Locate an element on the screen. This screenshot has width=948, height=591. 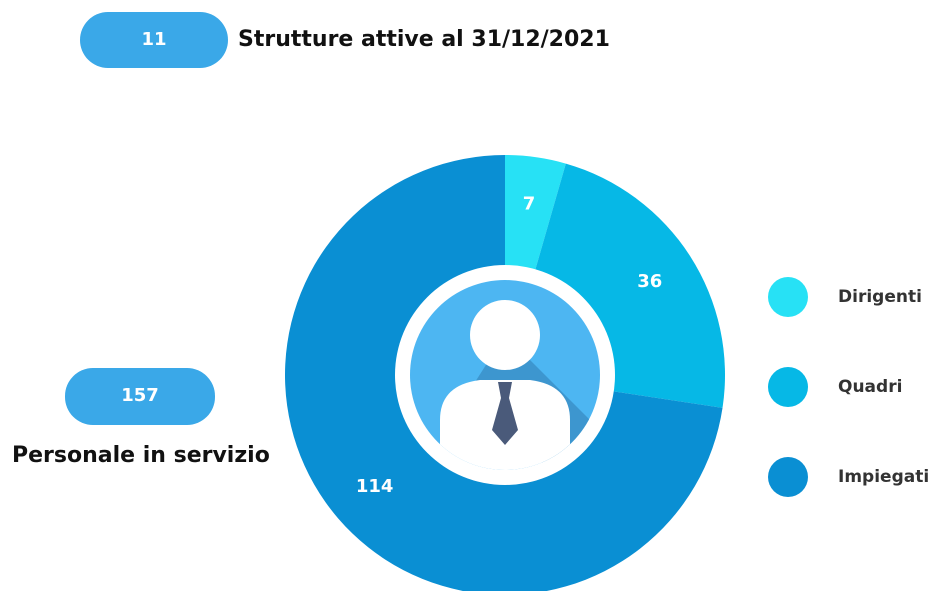
staff-pill is located at coordinates (140, 396).